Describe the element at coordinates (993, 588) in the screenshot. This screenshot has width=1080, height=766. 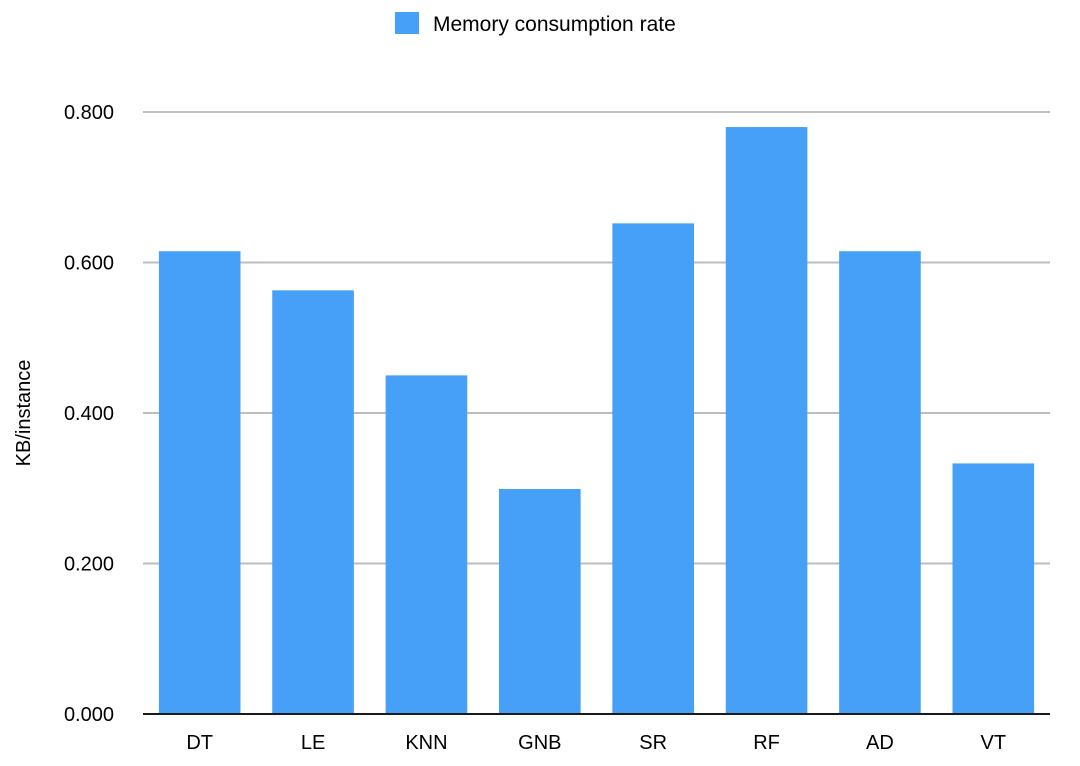
I see `bar-vt` at that location.